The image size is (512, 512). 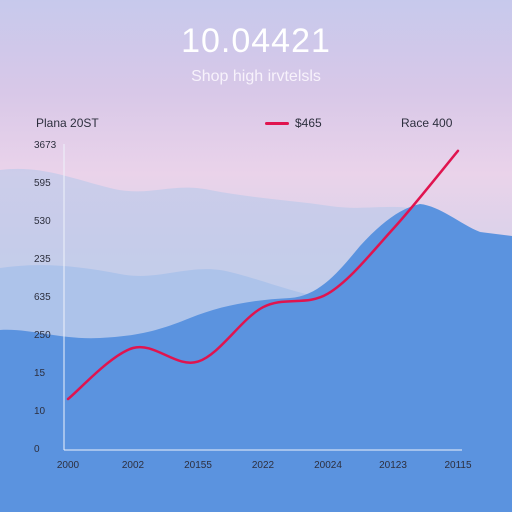 What do you see at coordinates (42, 259) in the screenshot?
I see `y-tick-label: 235` at bounding box center [42, 259].